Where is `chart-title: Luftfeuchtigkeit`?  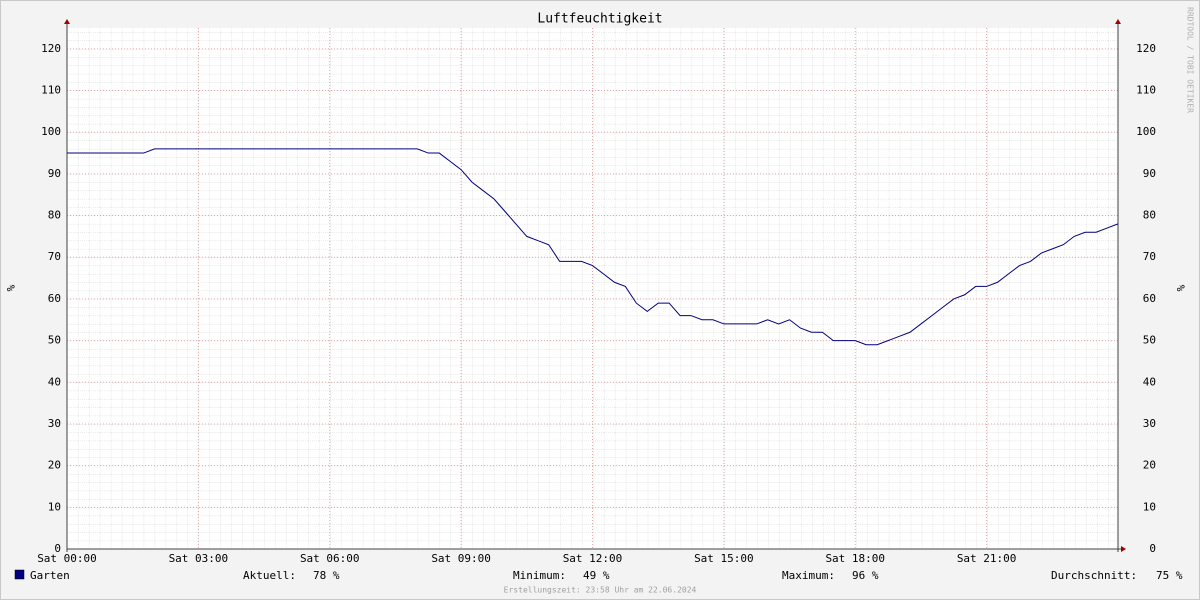
chart-title: Luftfeuchtigkeit is located at coordinates (599, 19).